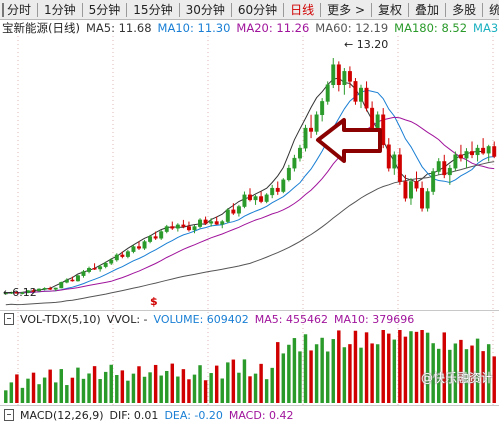 The height and width of the screenshot is (424, 499). I want to click on tab-6: 日线, so click(302, 10).